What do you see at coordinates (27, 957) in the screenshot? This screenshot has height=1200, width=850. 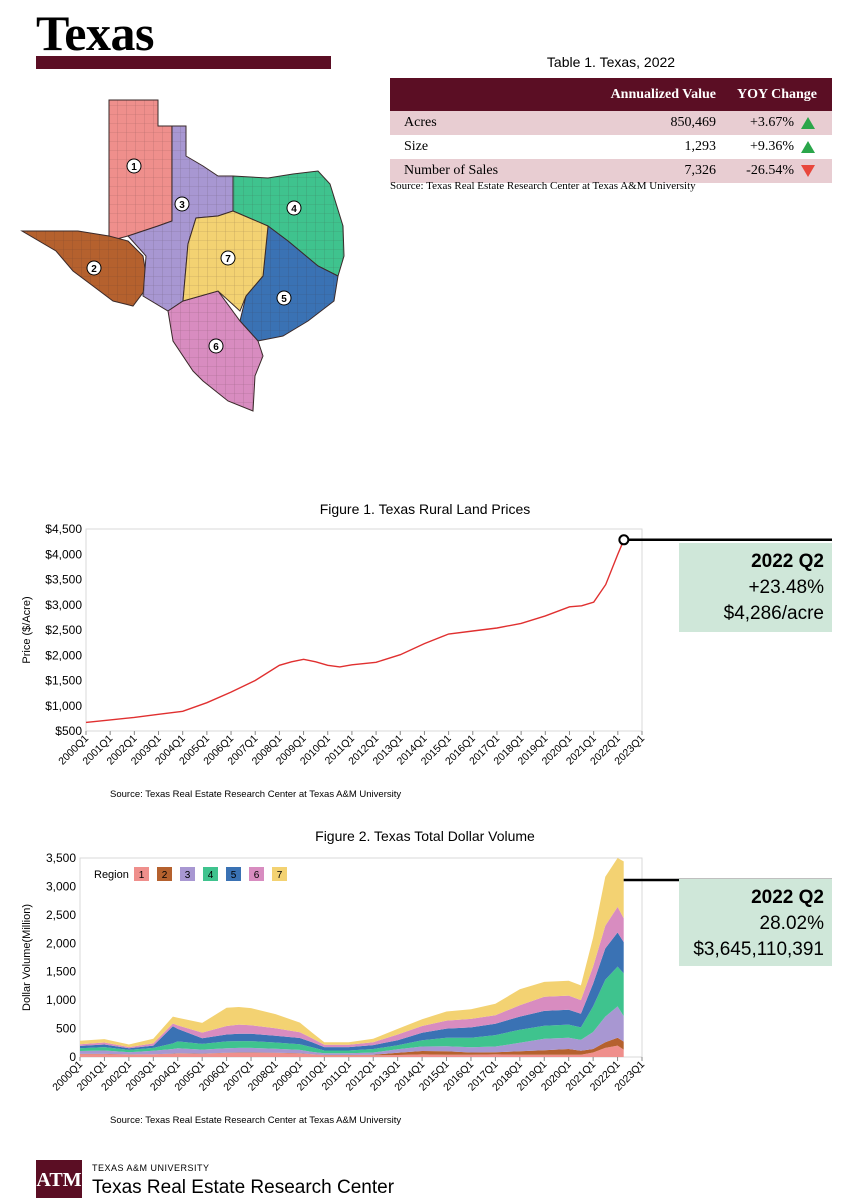 I see `y-axis-label: Dollar Volume(Million)` at bounding box center [27, 957].